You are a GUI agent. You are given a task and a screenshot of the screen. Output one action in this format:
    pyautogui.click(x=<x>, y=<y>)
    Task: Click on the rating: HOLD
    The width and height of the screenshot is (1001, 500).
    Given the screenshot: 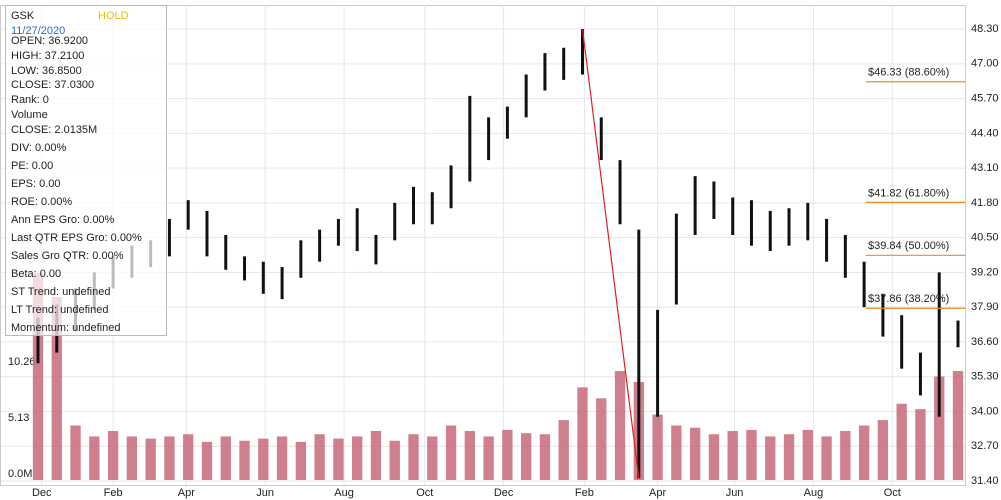 What is the action you would take?
    pyautogui.click(x=113, y=16)
    